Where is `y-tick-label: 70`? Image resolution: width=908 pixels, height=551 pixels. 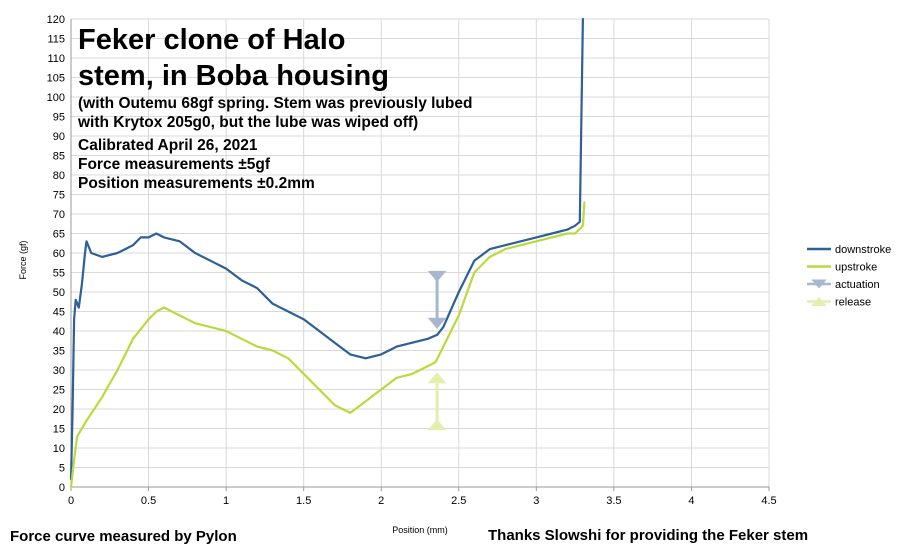 y-tick-label: 70 is located at coordinates (59, 215).